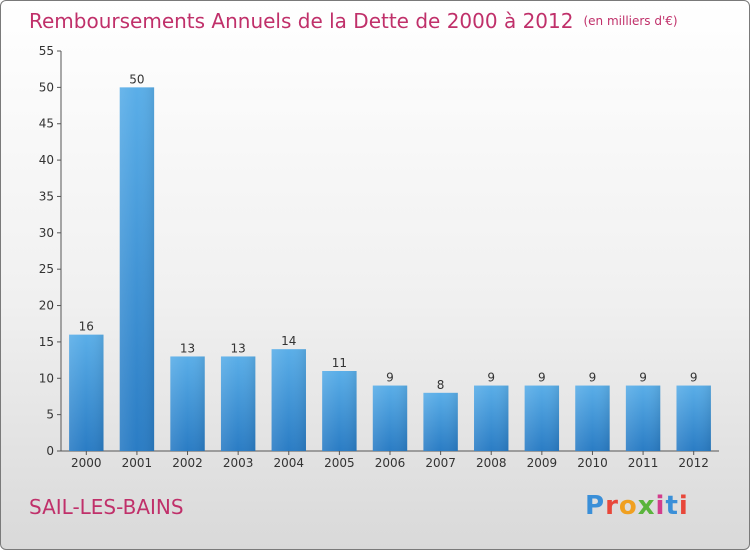 The image size is (750, 550). What do you see at coordinates (542, 463) in the screenshot?
I see `x-tick-label: 2009` at bounding box center [542, 463].